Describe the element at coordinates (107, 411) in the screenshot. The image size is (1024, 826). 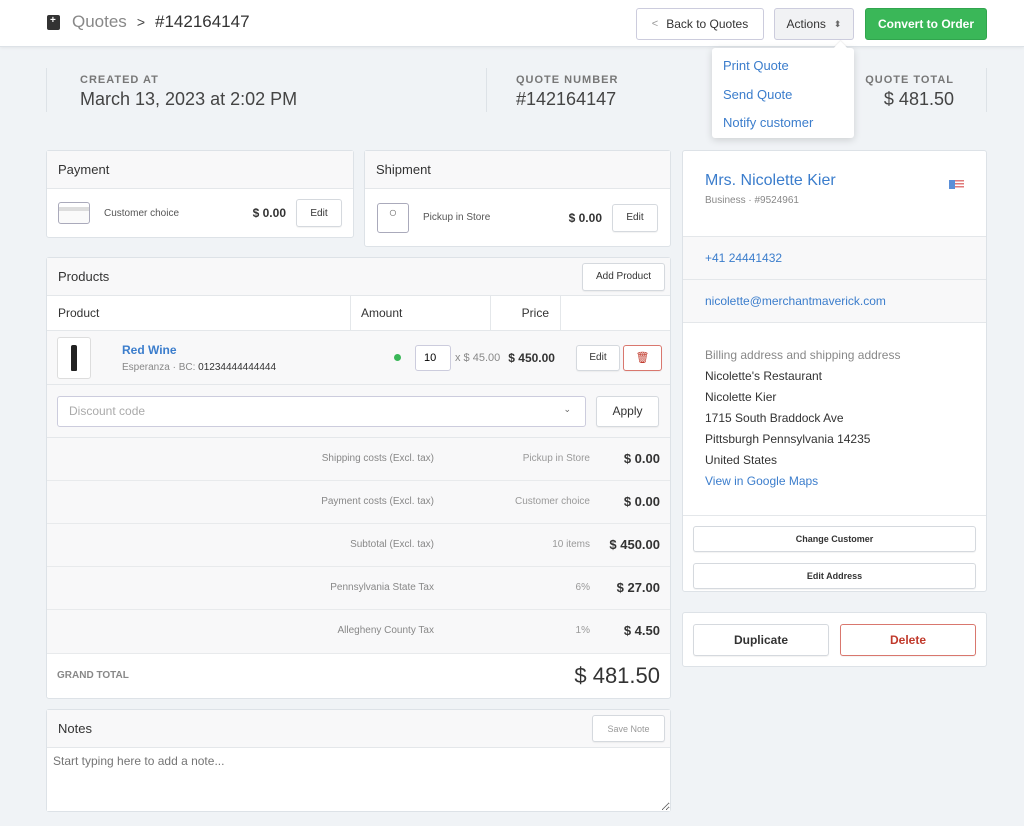
I see `discount-placeholder: Discount code` at that location.